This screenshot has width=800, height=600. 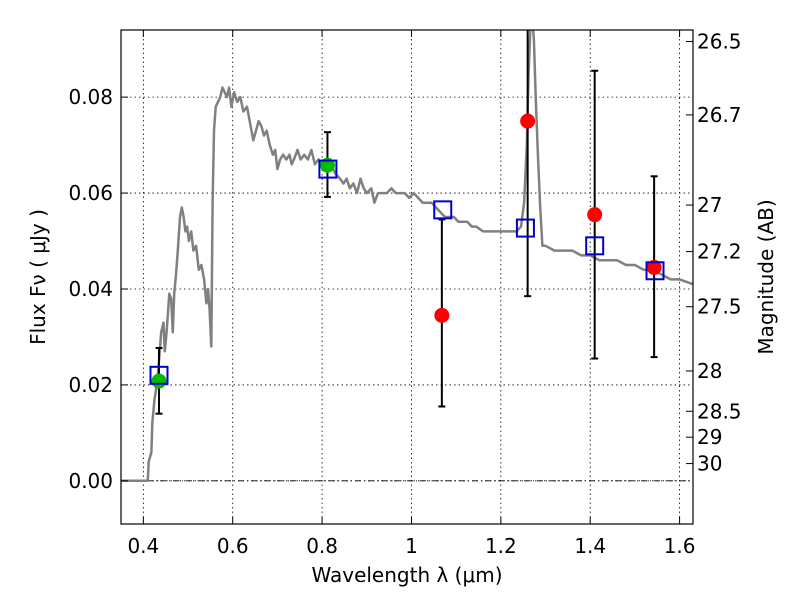 What do you see at coordinates (719, 252) in the screenshot?
I see `y2-tick-label: 27.2` at bounding box center [719, 252].